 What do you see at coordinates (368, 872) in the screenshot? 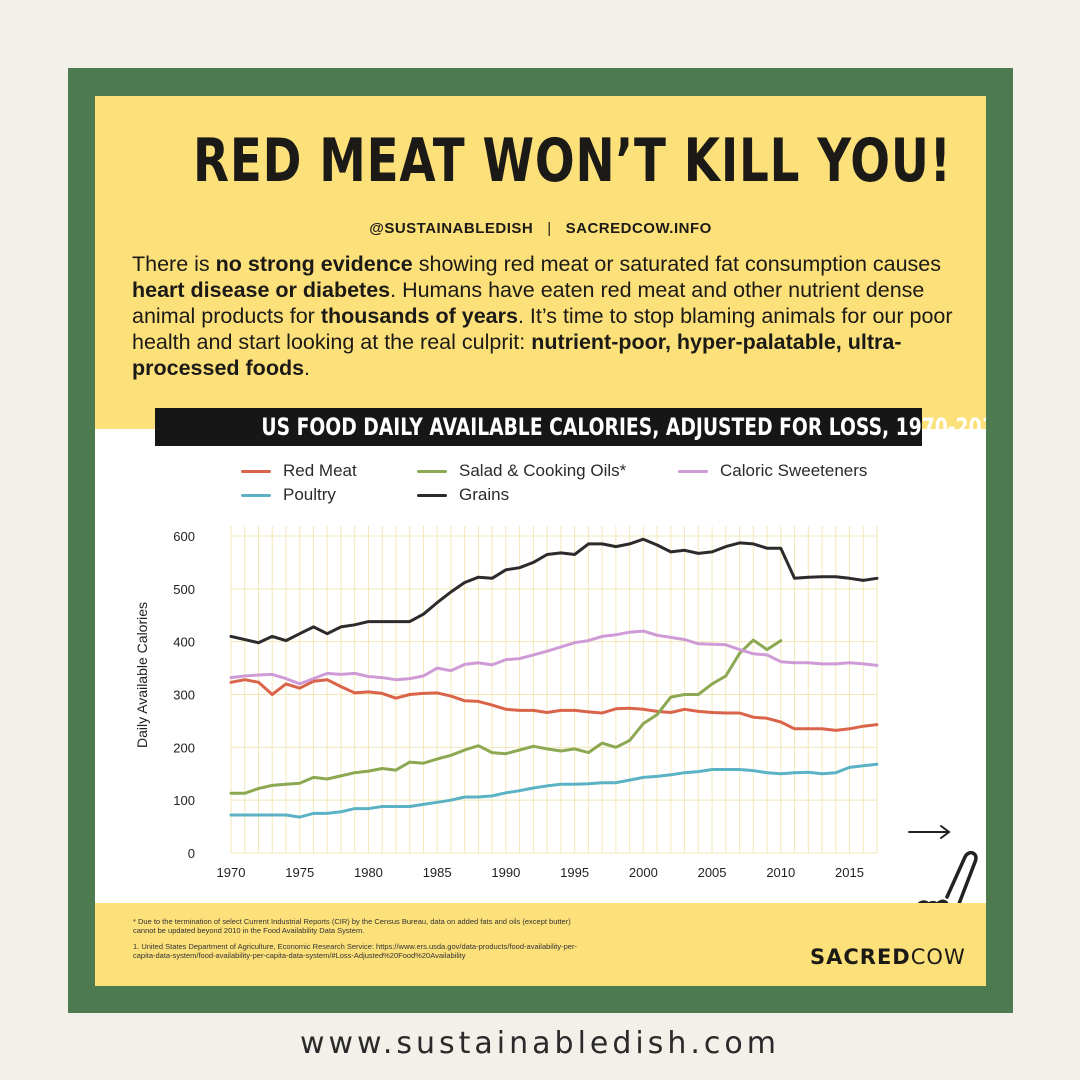
I see `x-tick-label: 1980` at bounding box center [368, 872].